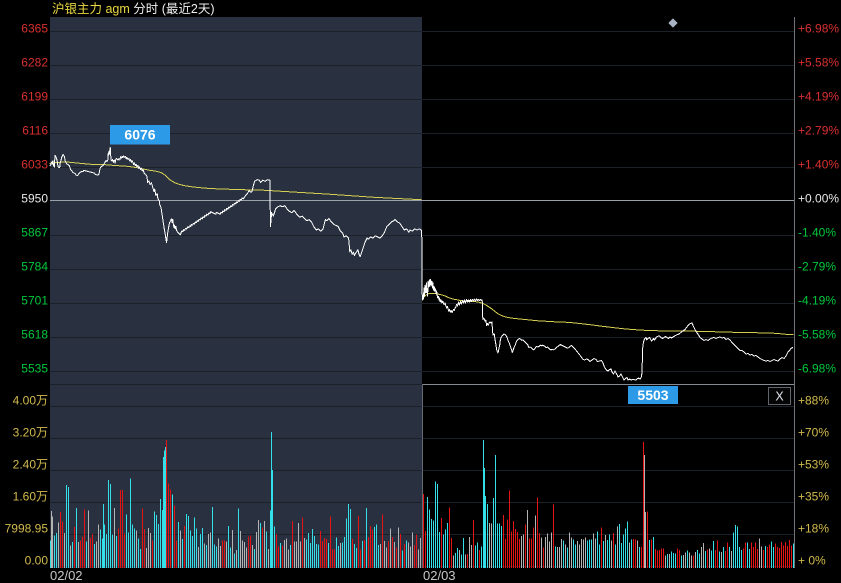  I want to click on svg-text: 4.00万, so click(30, 400).